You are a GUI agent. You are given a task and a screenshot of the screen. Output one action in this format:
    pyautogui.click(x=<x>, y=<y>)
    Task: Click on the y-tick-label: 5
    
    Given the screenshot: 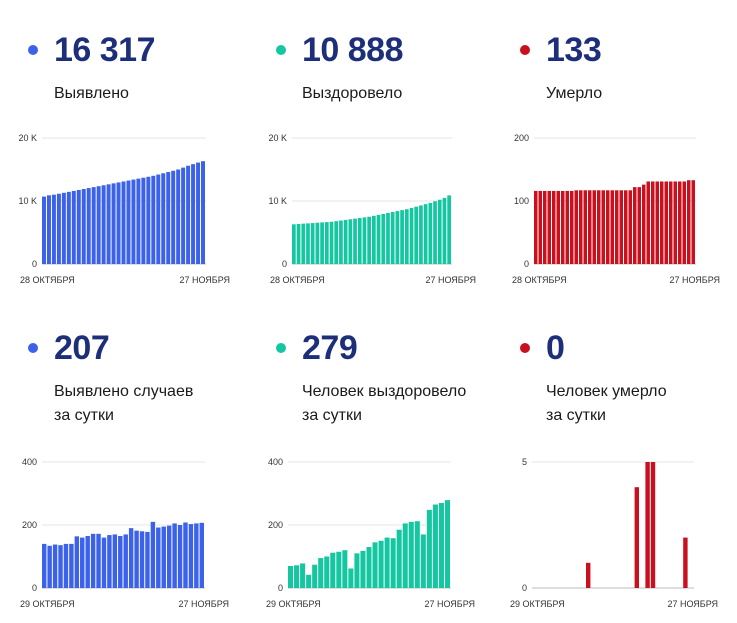 What is the action you would take?
    pyautogui.click(x=524, y=462)
    